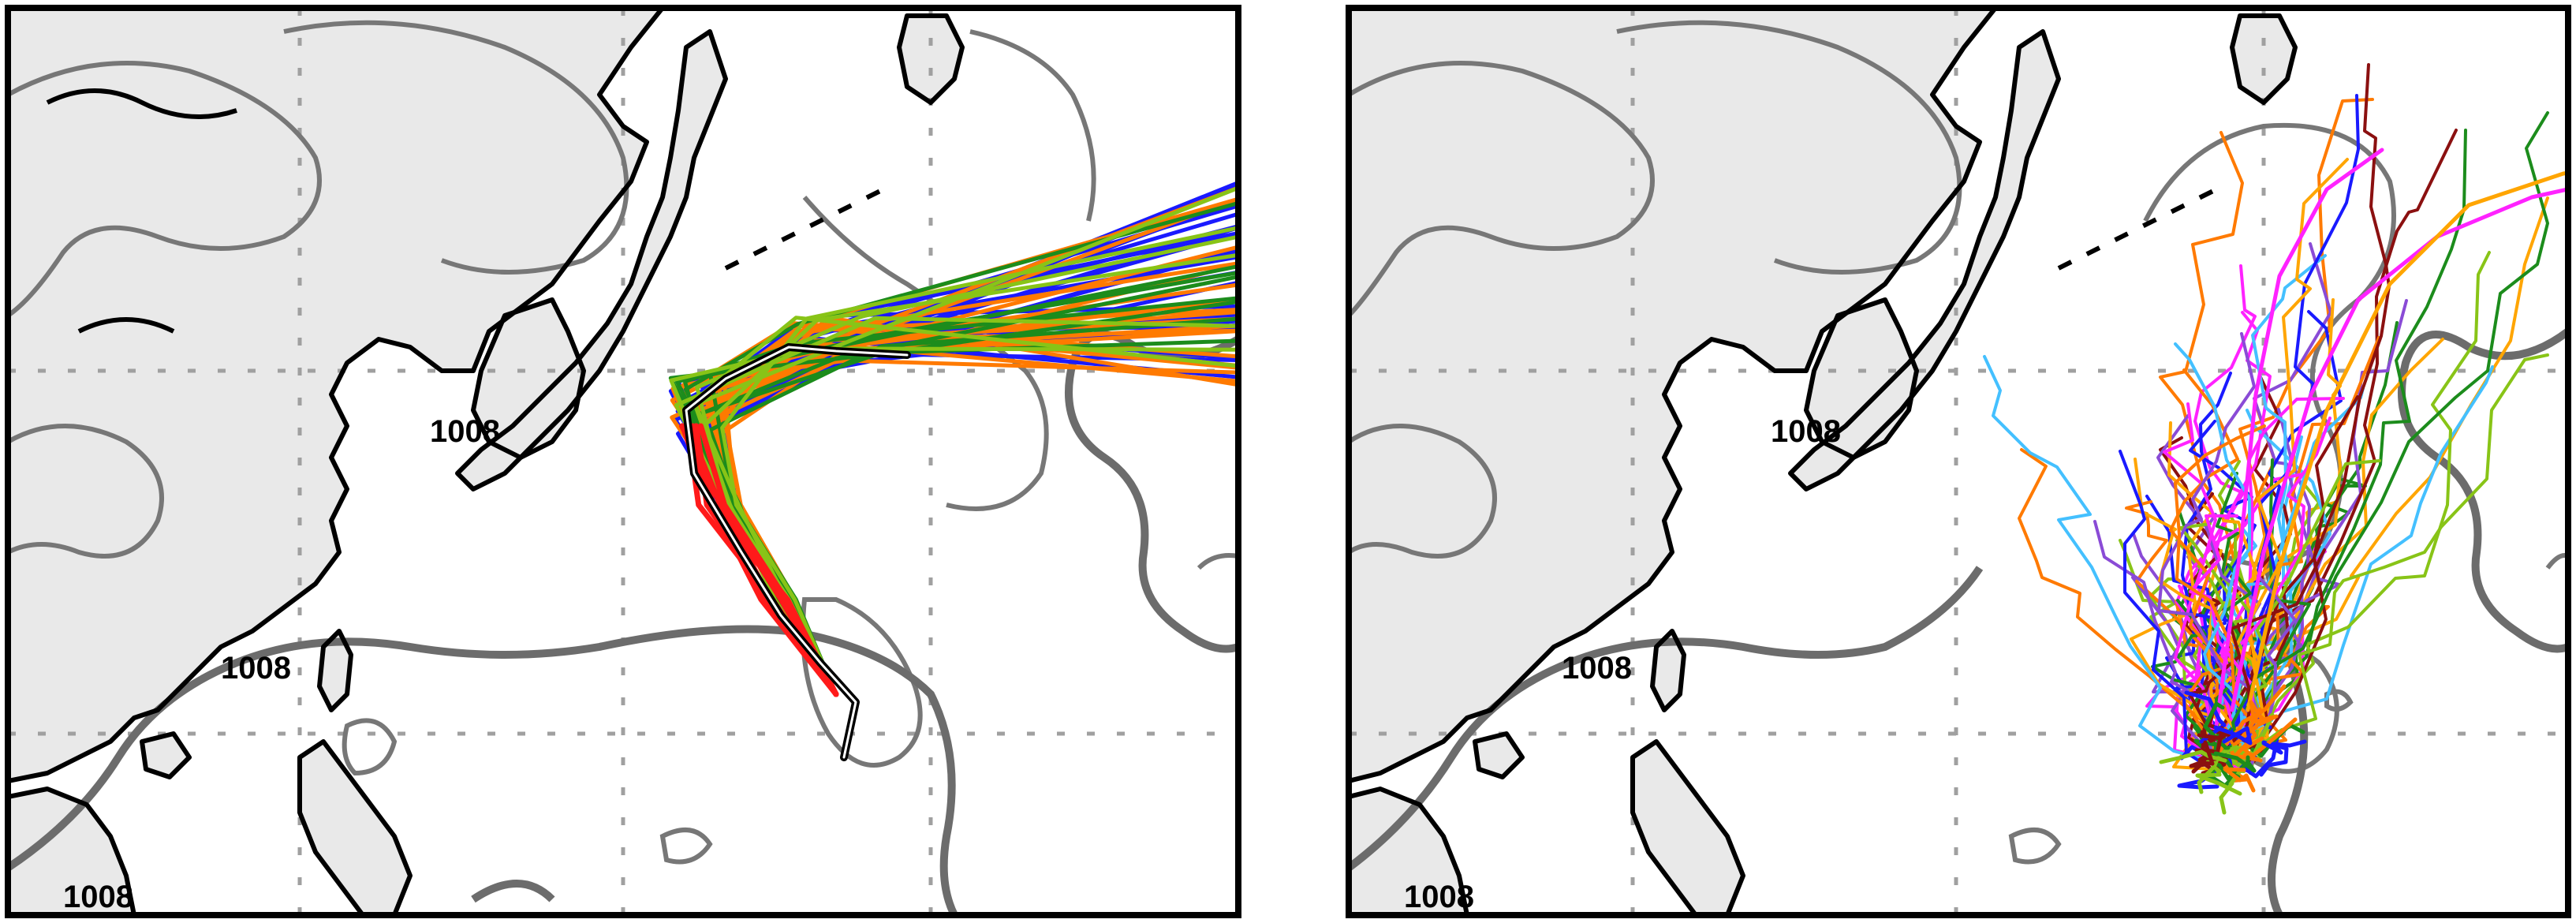 Image resolution: width=2576 pixels, height=923 pixels. What do you see at coordinates (797, 553) in the screenshot?
I see `observed-track-inner` at bounding box center [797, 553].